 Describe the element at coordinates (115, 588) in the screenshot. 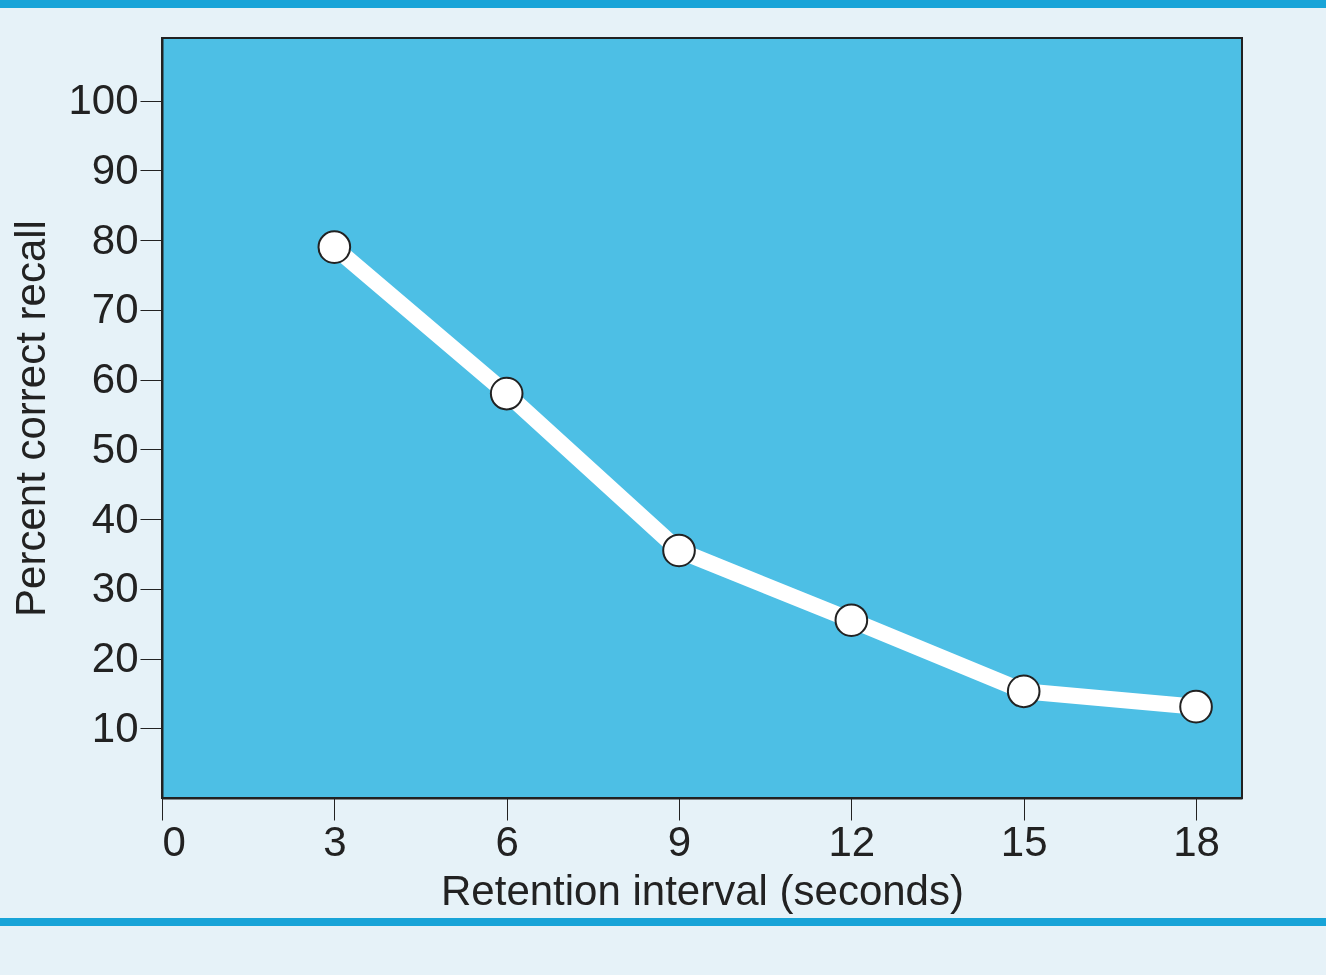

I see `y-tick-label: 30` at that location.